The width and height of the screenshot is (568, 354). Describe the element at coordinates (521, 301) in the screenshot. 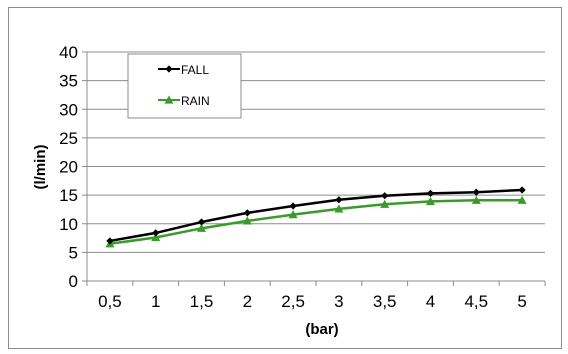

I see `x-tick-label-5: 5` at that location.